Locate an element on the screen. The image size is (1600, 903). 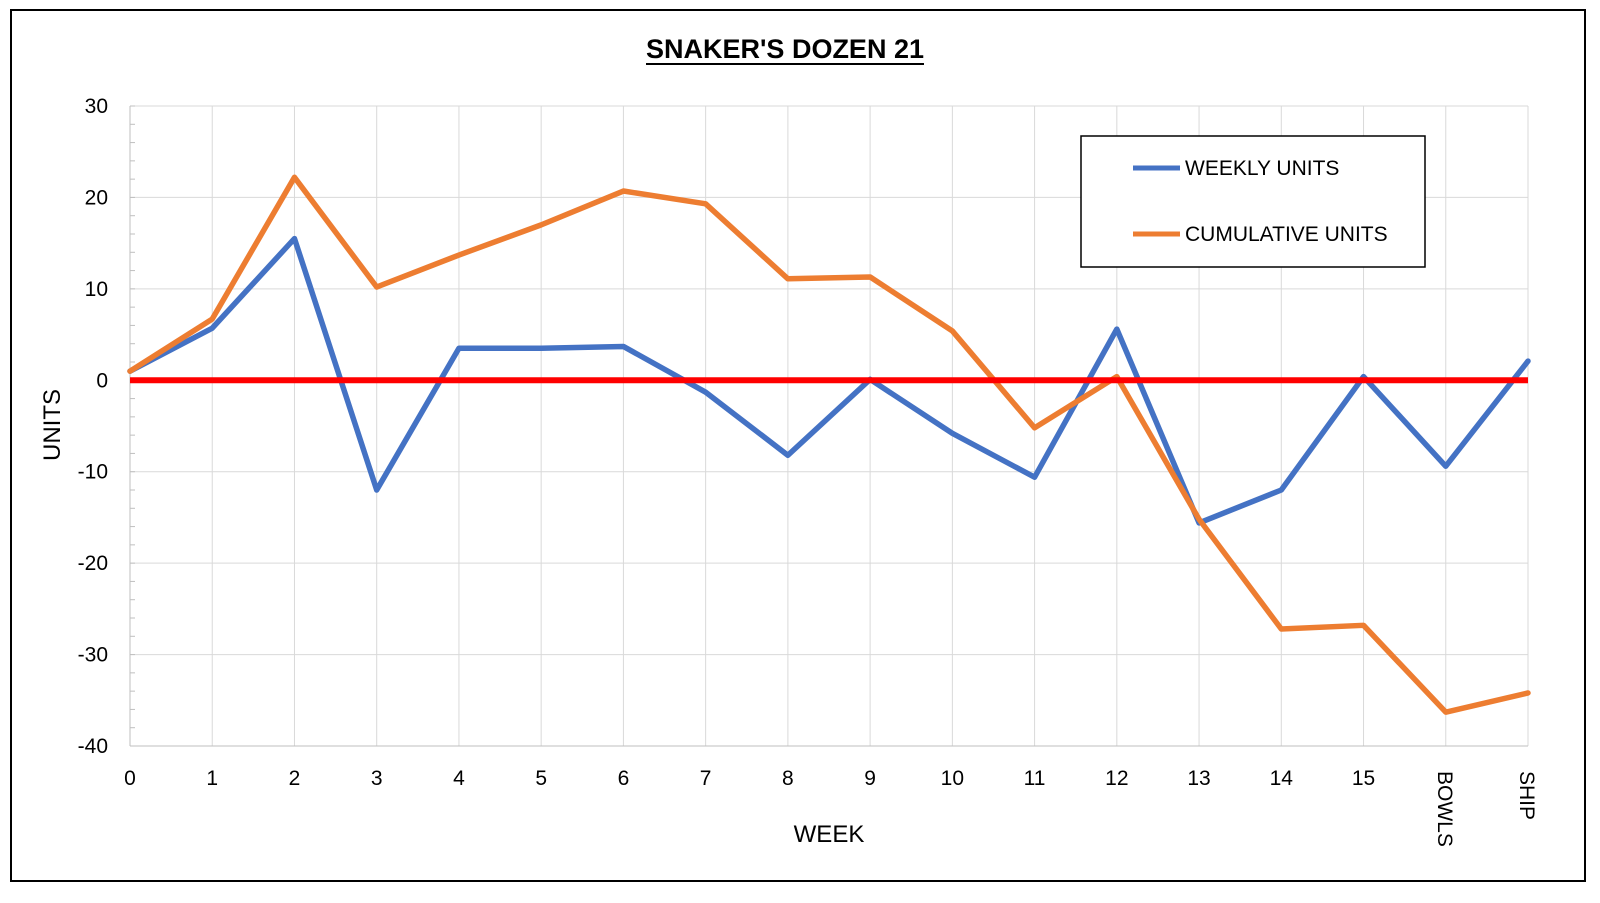
legend-box is located at coordinates (1253, 201).